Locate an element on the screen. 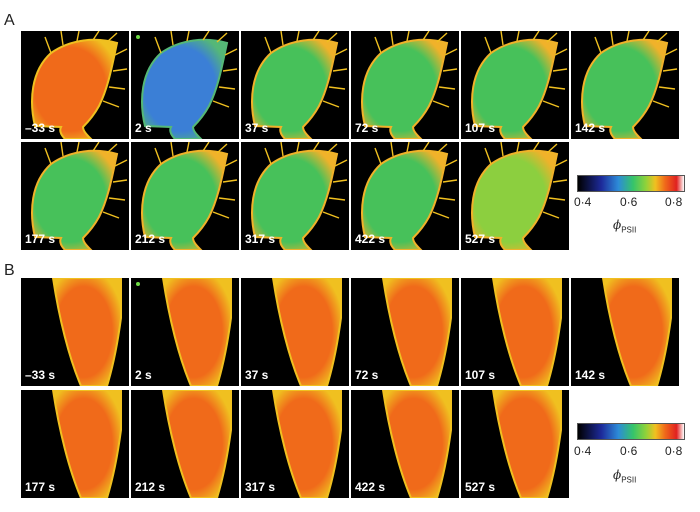  colorbar-a-tick-mid: 0·6 is located at coordinates (629, 202).